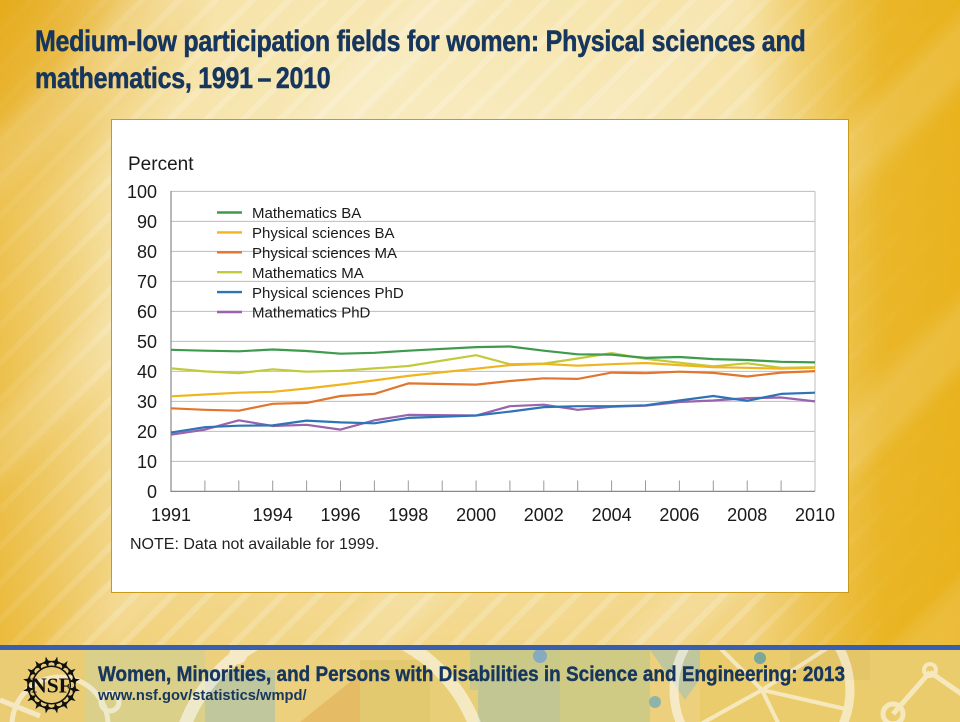 This screenshot has width=960, height=722. What do you see at coordinates (147, 372) in the screenshot?
I see `svg-text: 40` at bounding box center [147, 372].